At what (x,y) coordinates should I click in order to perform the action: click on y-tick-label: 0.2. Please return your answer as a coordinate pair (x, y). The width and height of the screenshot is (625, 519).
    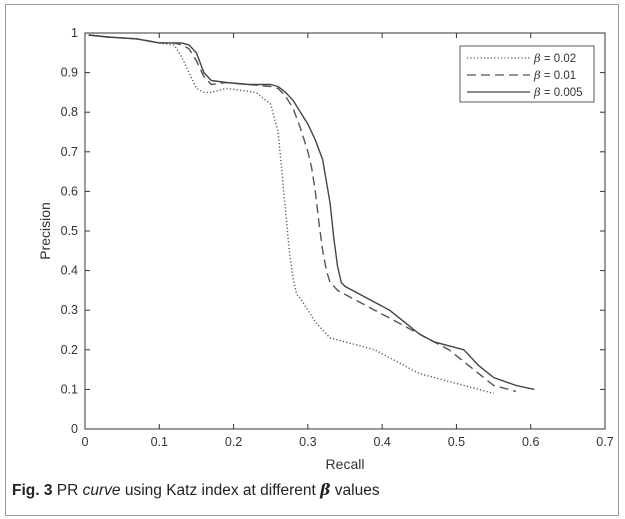
    Looking at the image, I should click on (69, 350).